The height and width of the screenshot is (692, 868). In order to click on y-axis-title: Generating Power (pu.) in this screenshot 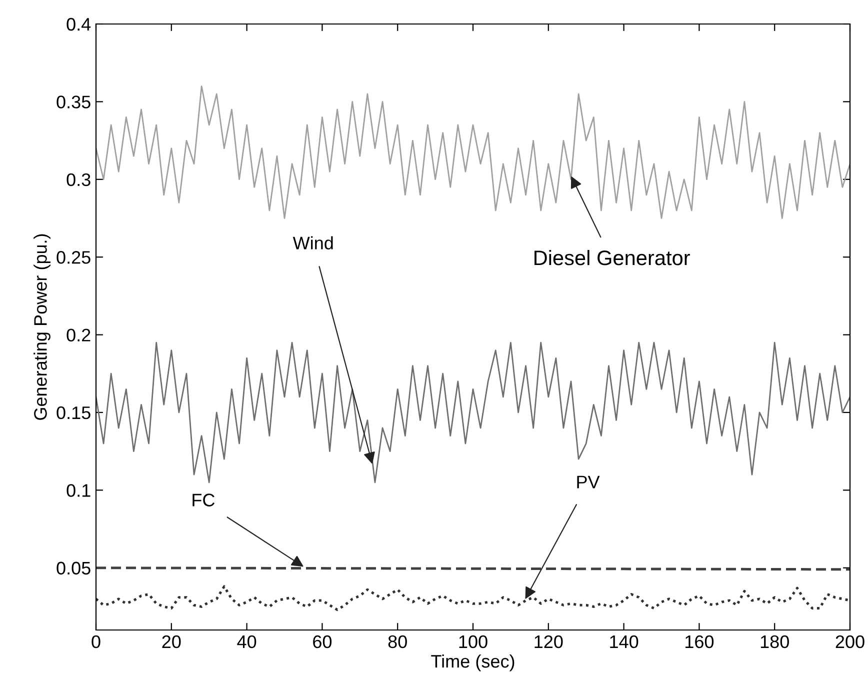, I will do `click(42, 327)`.